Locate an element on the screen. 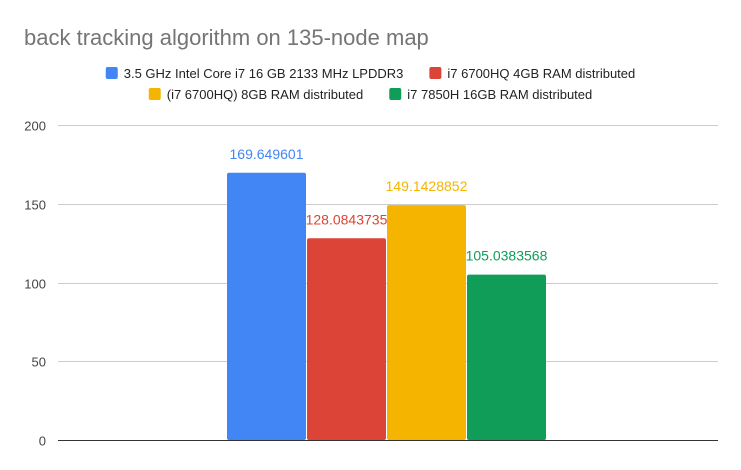 Image resolution: width=741 pixels, height=470 pixels. legend-label: (i7 6700HQ) 8GB RAM distributed is located at coordinates (265, 94).